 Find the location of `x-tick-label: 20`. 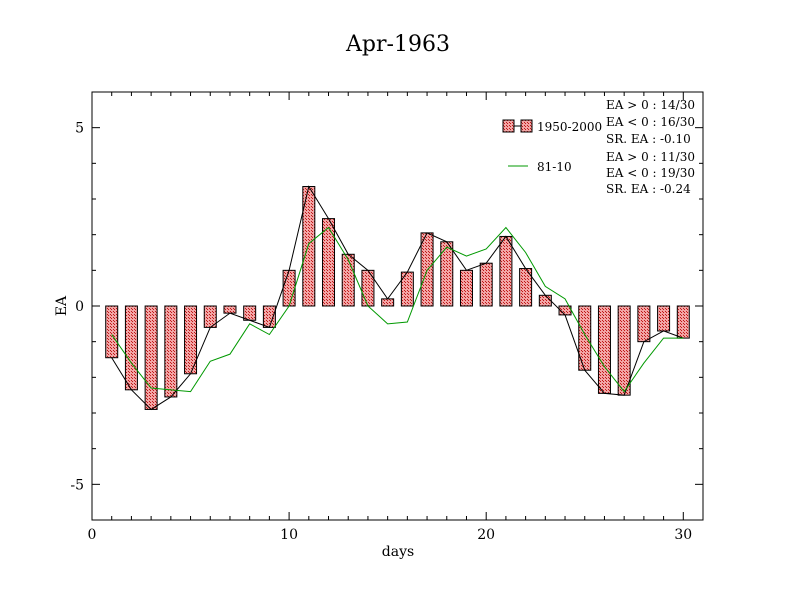

x-tick-label: 20 is located at coordinates (486, 535).